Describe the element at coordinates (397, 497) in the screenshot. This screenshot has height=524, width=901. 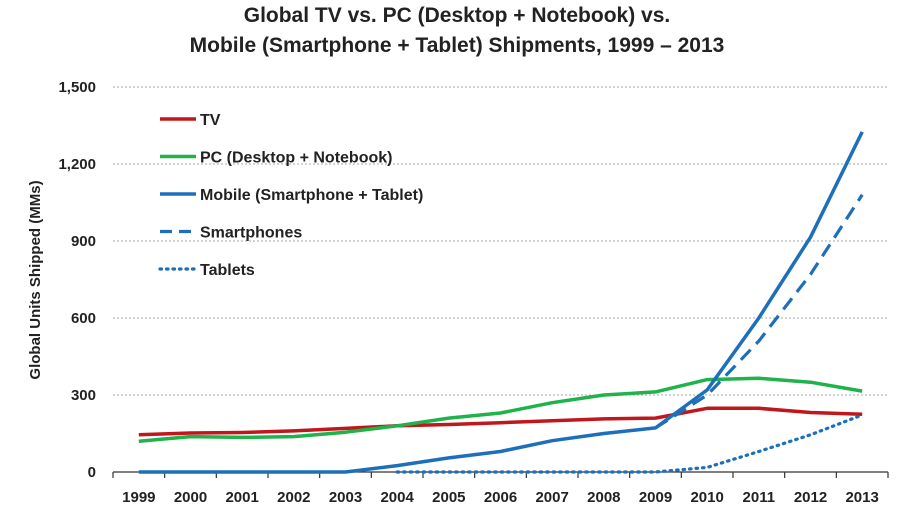
I see `x-tick-label: 2004` at that location.